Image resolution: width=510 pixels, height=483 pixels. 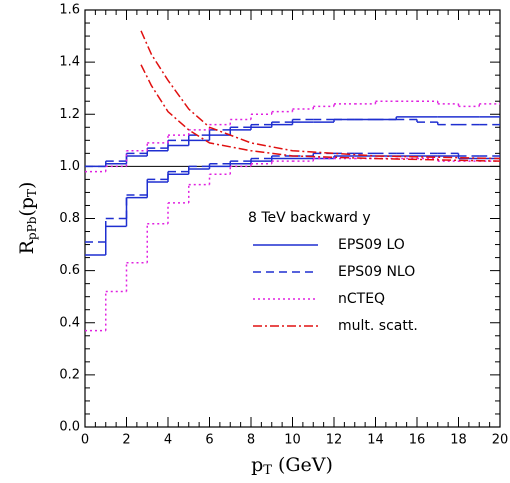 I want to click on y-tick-label: 0.4, so click(x=69, y=322).